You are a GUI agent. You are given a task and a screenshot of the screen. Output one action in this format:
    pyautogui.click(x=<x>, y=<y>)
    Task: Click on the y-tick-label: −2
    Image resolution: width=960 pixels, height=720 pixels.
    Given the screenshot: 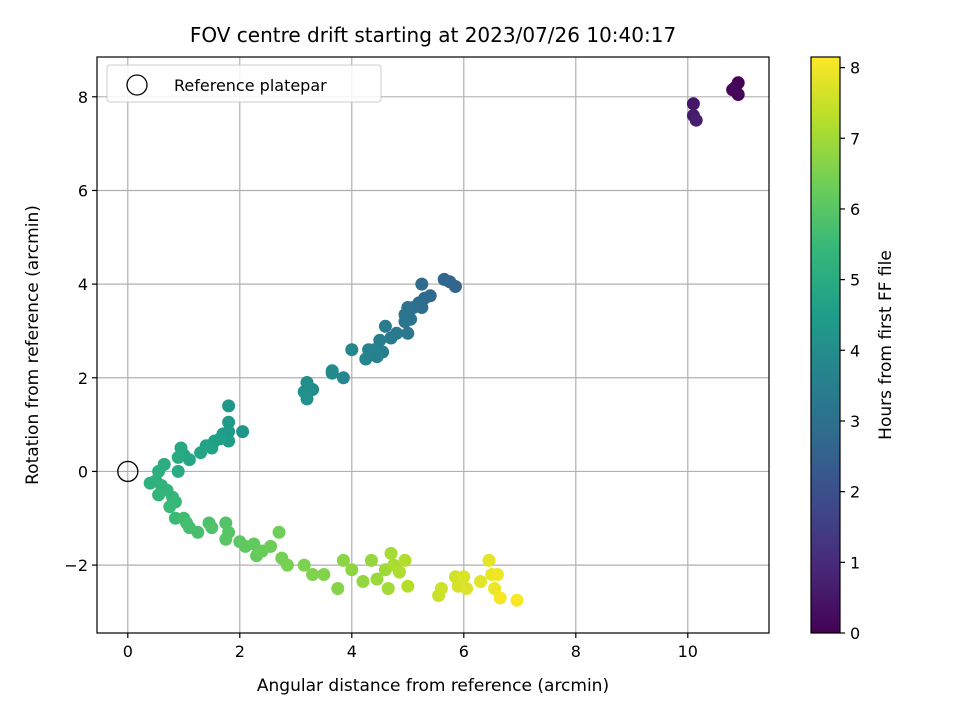 What is the action you would take?
    pyautogui.click(x=76, y=565)
    